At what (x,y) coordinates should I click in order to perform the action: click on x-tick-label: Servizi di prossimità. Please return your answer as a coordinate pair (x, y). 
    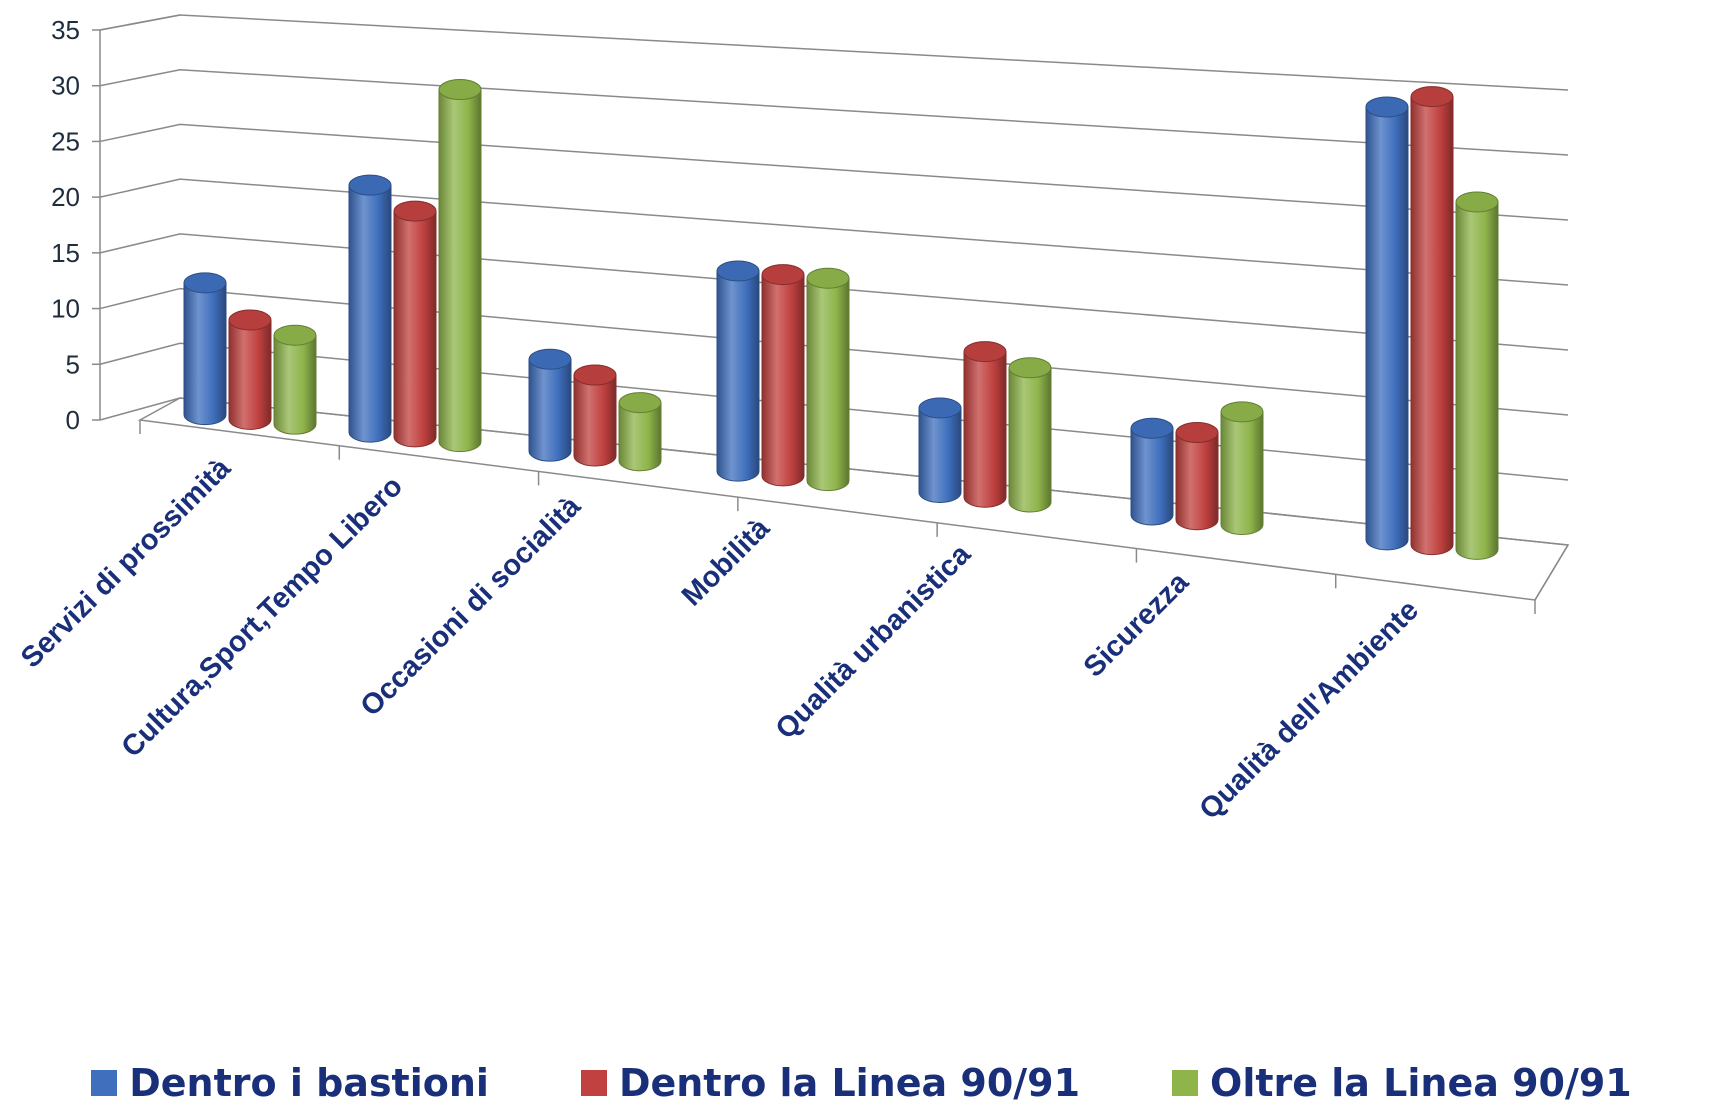
    Looking at the image, I should click on (126, 563).